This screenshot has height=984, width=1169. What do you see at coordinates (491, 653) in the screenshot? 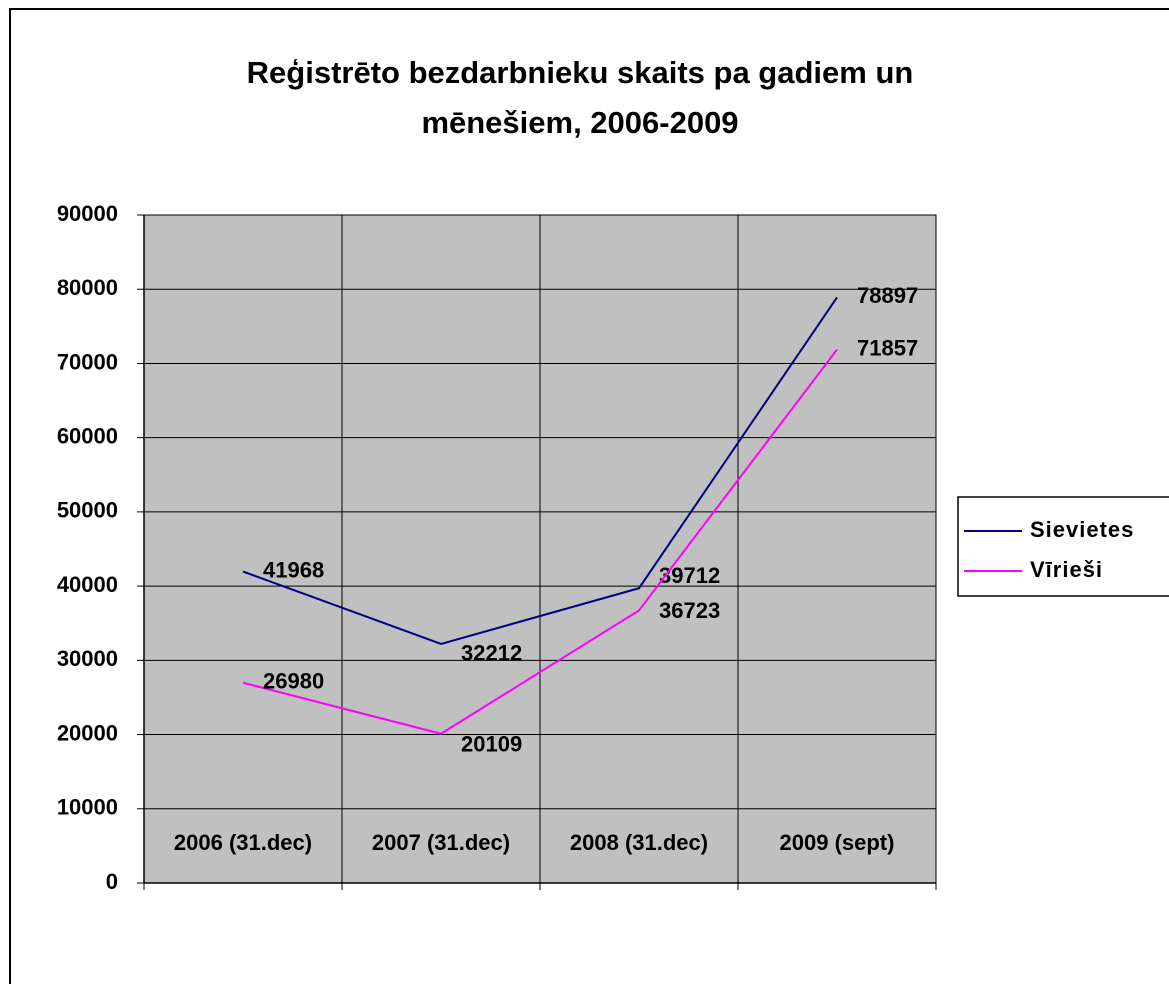
I see `data-label: 32212` at bounding box center [491, 653].